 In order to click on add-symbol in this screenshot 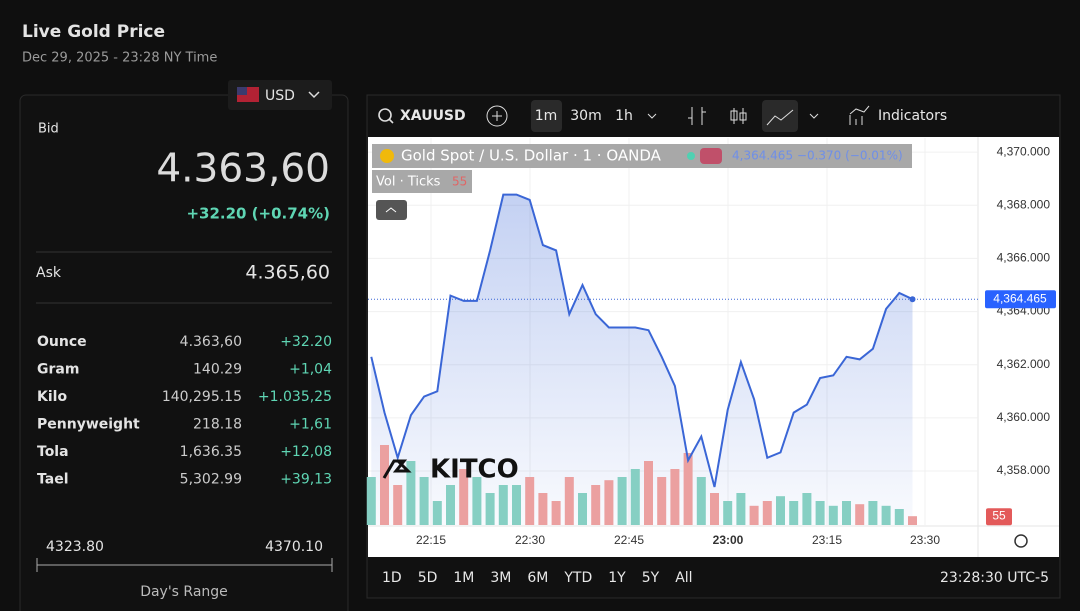, I will do `click(497, 116)`.